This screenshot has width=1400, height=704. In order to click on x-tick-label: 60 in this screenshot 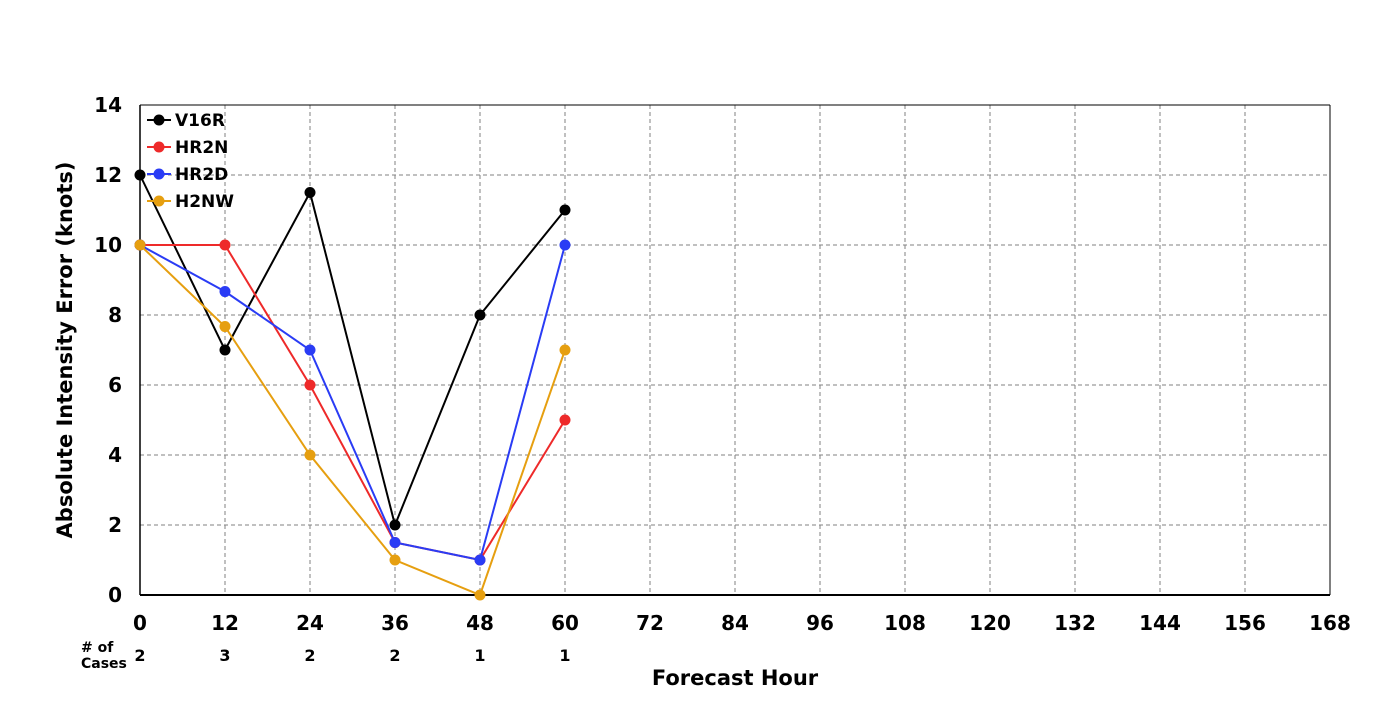, I will do `click(565, 623)`.